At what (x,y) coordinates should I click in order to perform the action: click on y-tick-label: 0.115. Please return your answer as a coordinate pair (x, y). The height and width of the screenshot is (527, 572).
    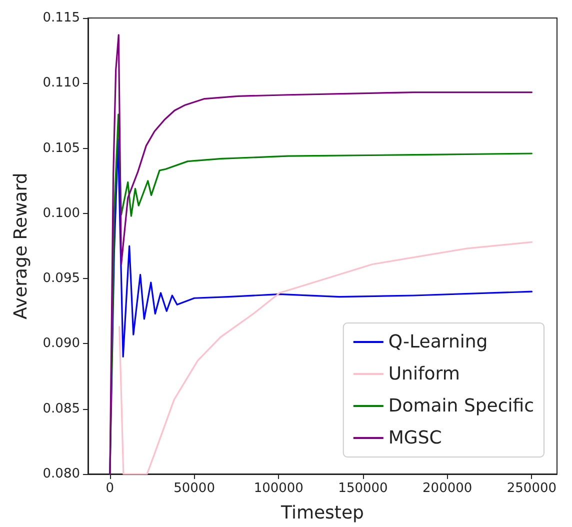
    Looking at the image, I should click on (61, 18).